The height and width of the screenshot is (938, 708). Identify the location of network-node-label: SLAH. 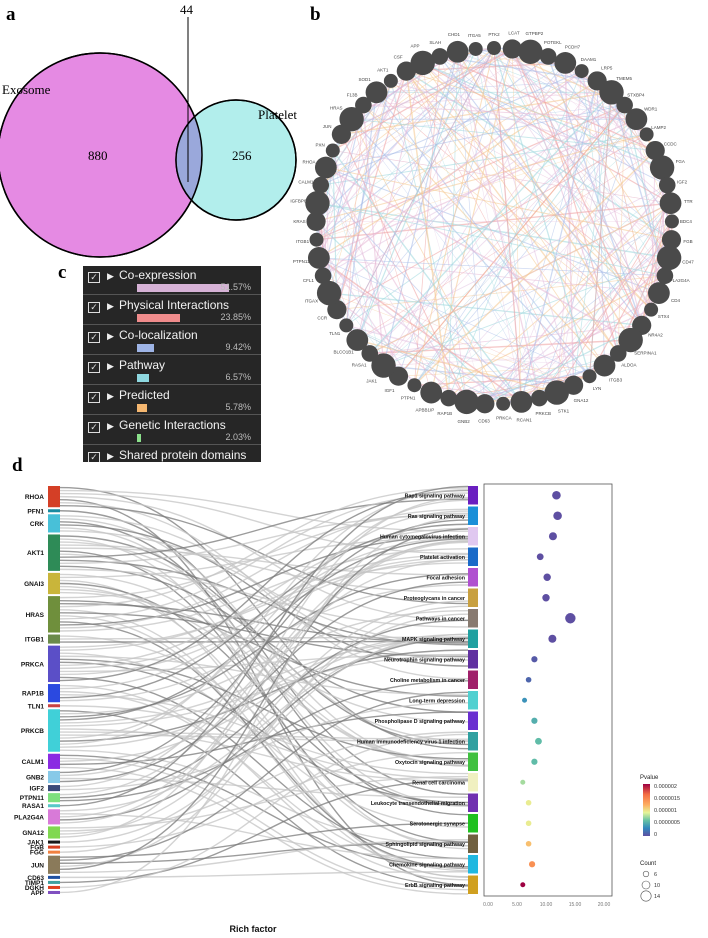
(435, 42).